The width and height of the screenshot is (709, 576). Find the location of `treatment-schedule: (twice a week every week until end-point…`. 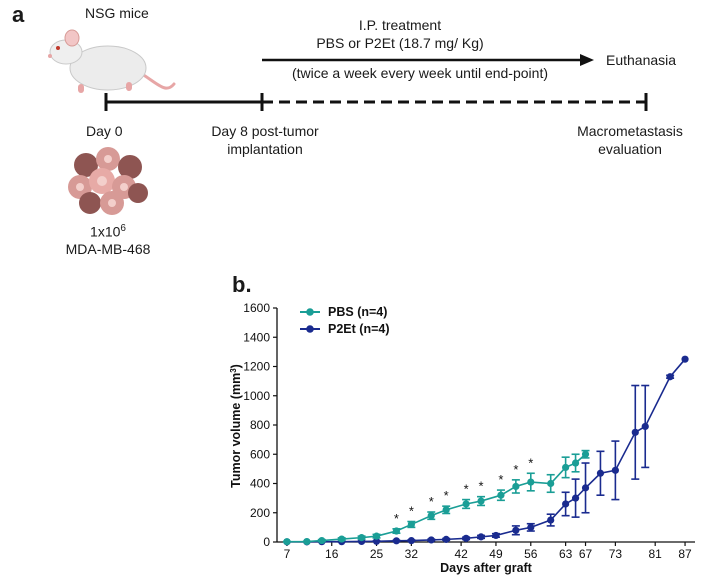

treatment-schedule: (twice a week every week until end-point… is located at coordinates (419, 73).